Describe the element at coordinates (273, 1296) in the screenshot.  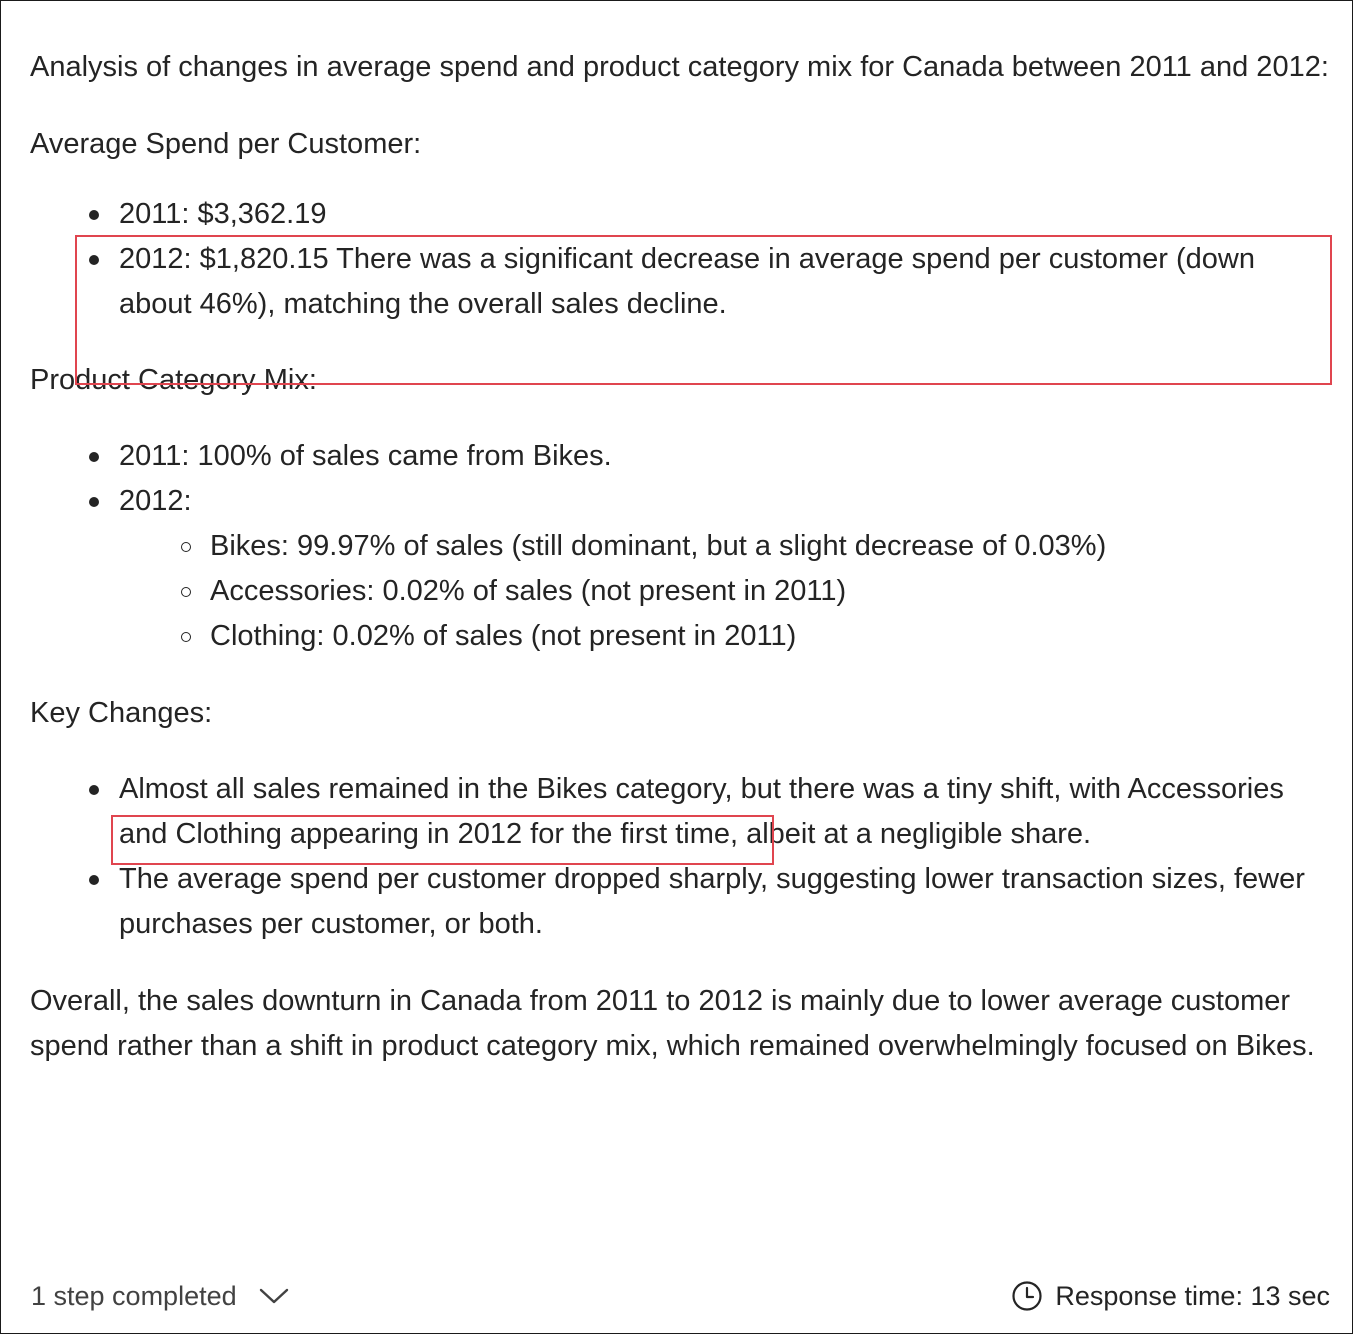
I see `chevron-down-icon` at that location.